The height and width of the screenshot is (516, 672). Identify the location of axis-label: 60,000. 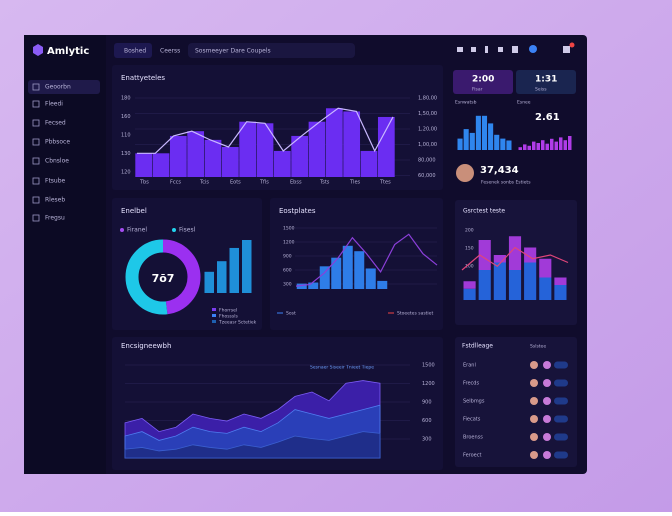
(427, 176).